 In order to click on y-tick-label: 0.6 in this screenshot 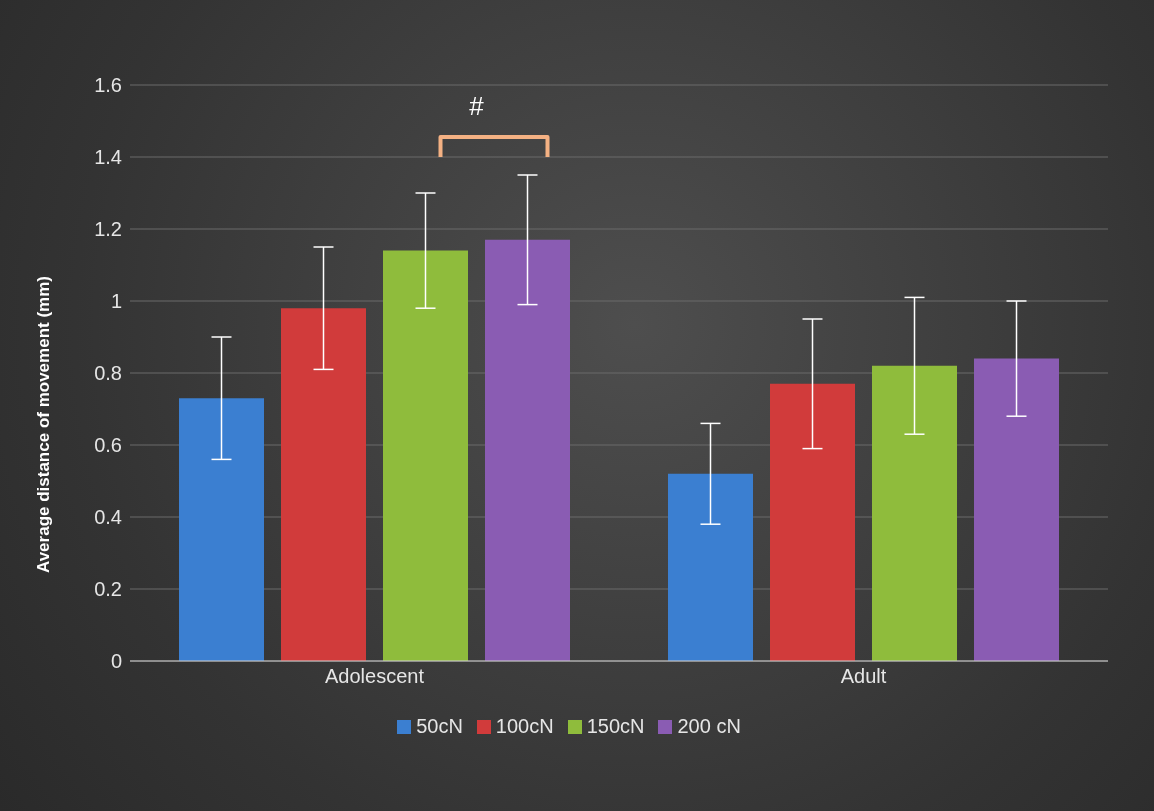, I will do `click(108, 445)`.